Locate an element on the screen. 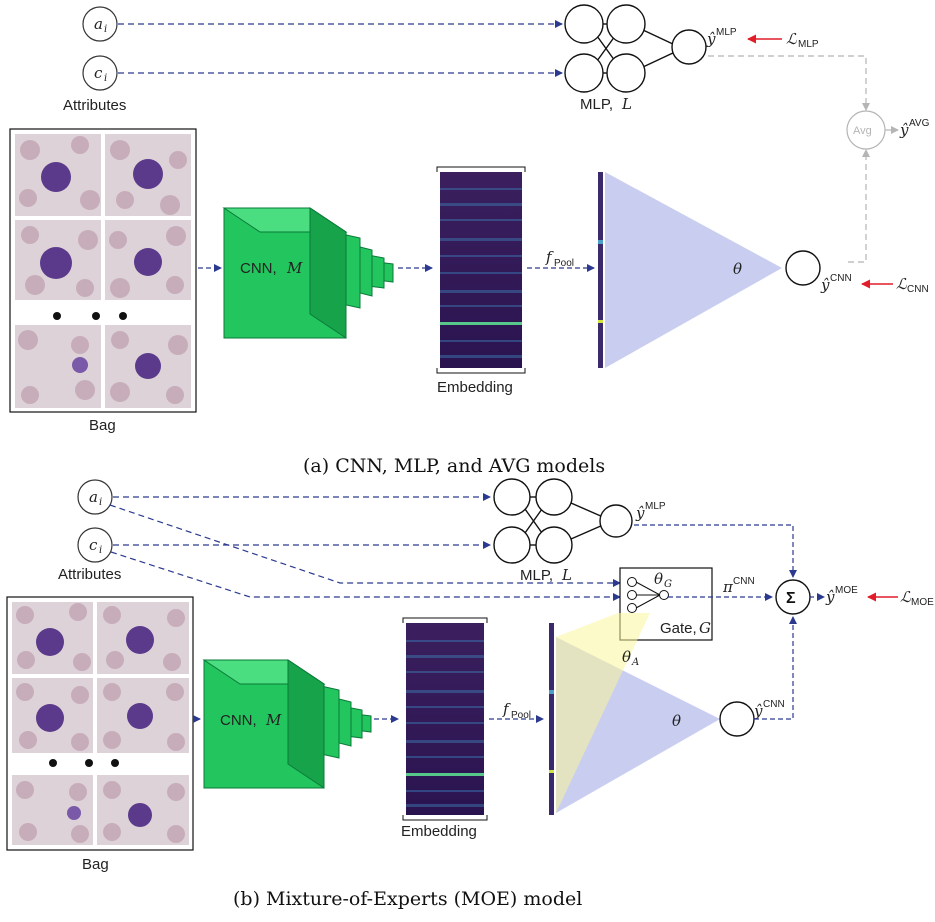  caption-a: (a) CNN, MLP, and AVG models is located at coordinates (454, 466).